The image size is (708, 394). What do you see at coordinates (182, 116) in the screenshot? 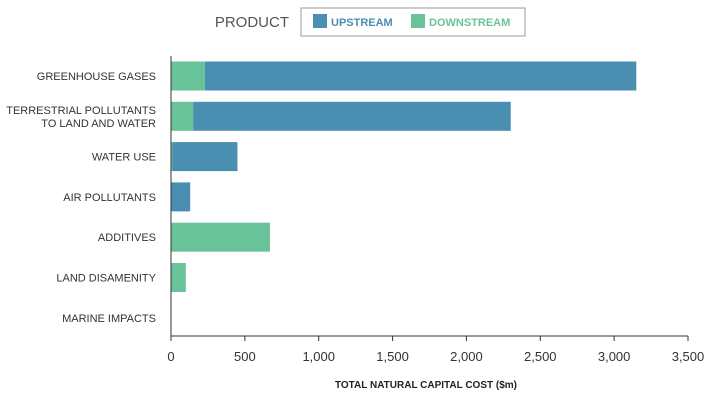
I see `bar-downstream-terrestrial-pollutants-to-land-and-water` at bounding box center [182, 116].